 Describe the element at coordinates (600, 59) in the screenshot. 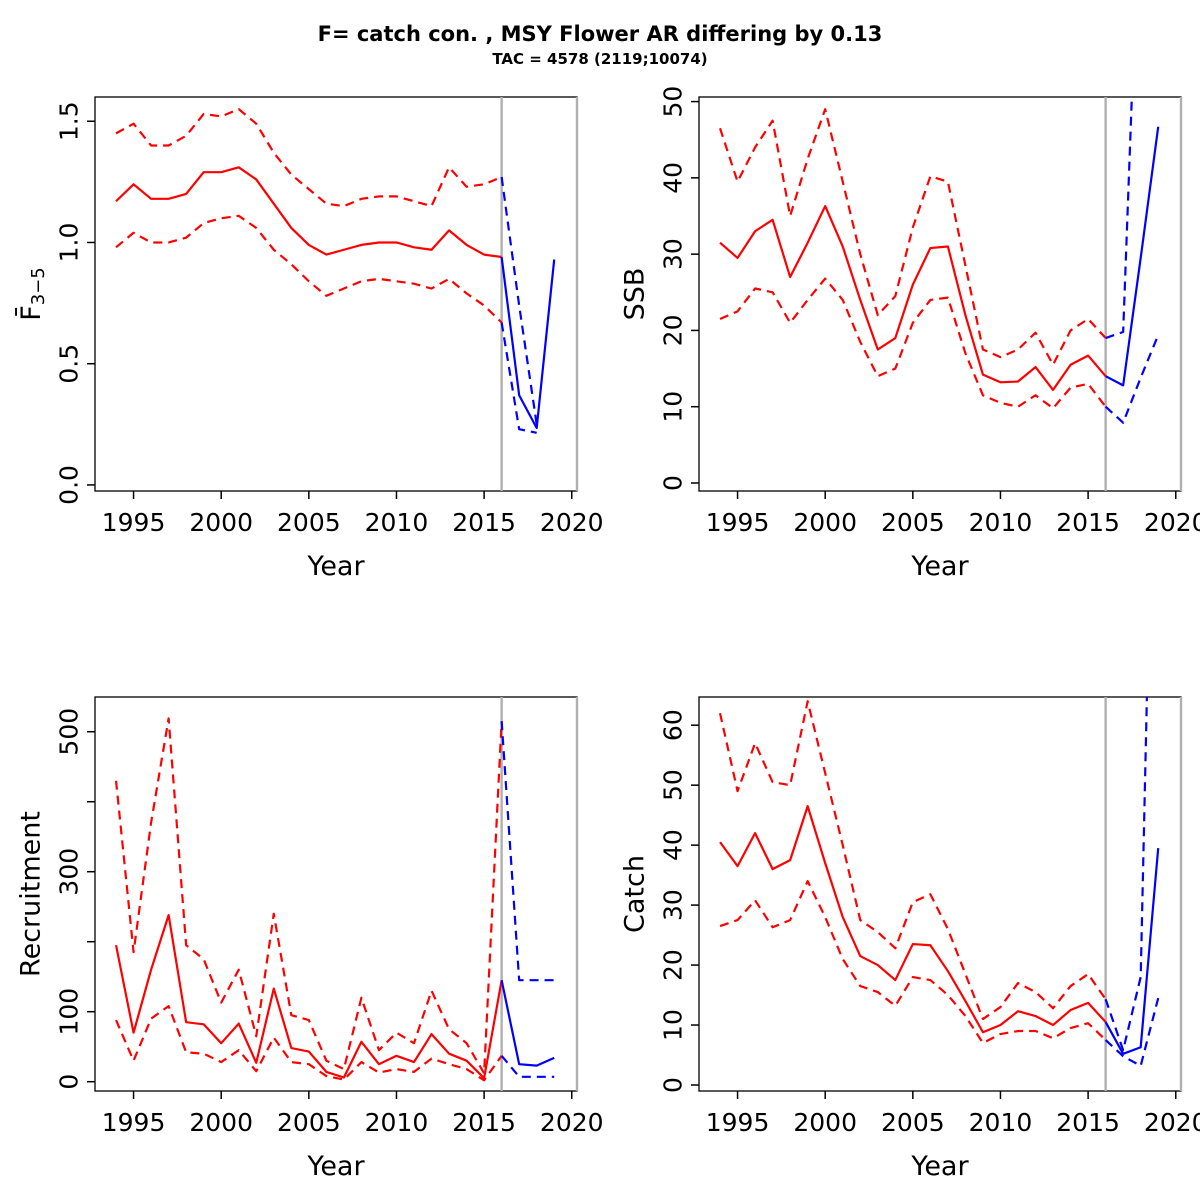

I see `chart-subtitle: TAC = 4578 (2119;10074)` at that location.